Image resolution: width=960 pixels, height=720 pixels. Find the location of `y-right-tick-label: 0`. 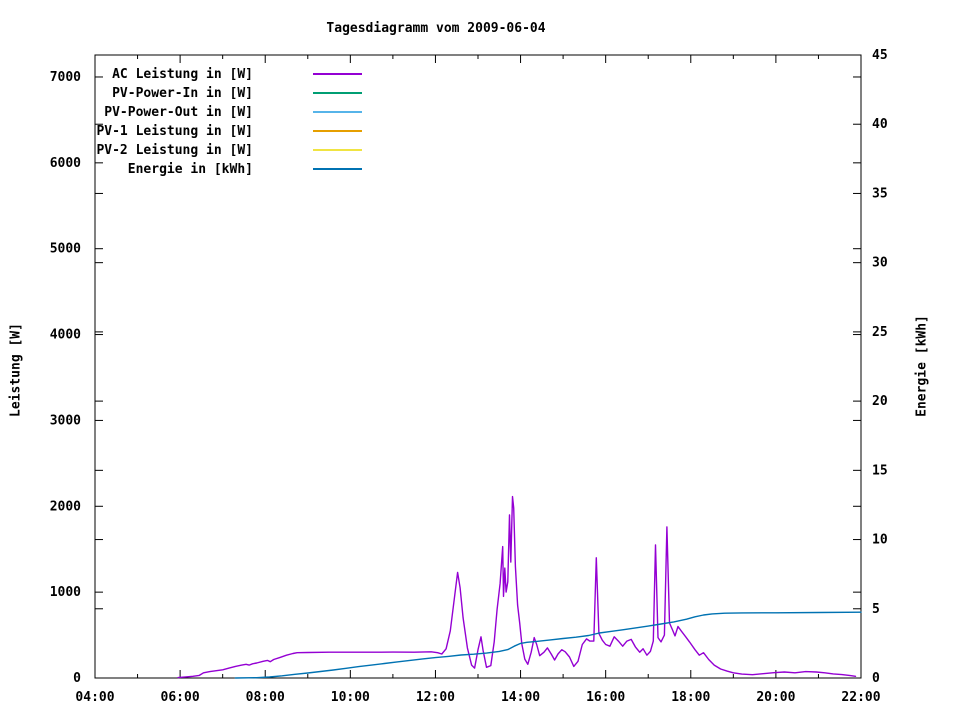

y-right-tick-label: 0 is located at coordinates (876, 678).